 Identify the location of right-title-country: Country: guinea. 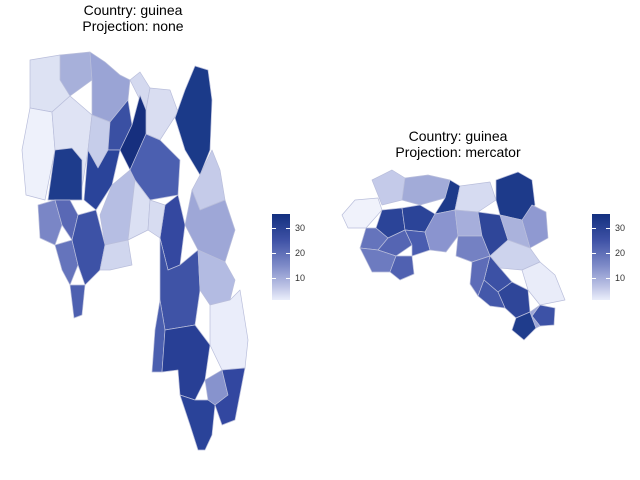
(458, 136).